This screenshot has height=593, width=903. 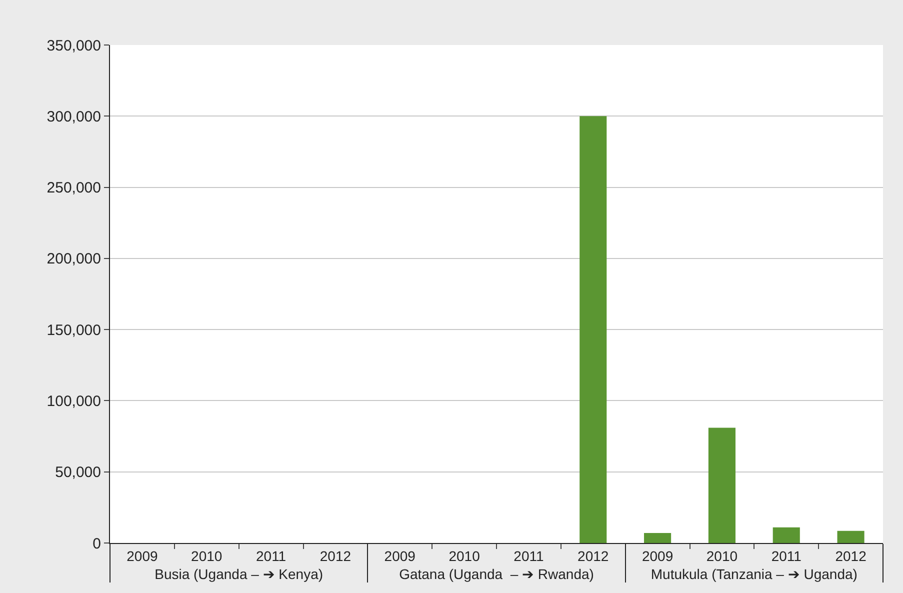 I want to click on text: Busia (Uganda – ➔ Kenya), so click(x=239, y=574).